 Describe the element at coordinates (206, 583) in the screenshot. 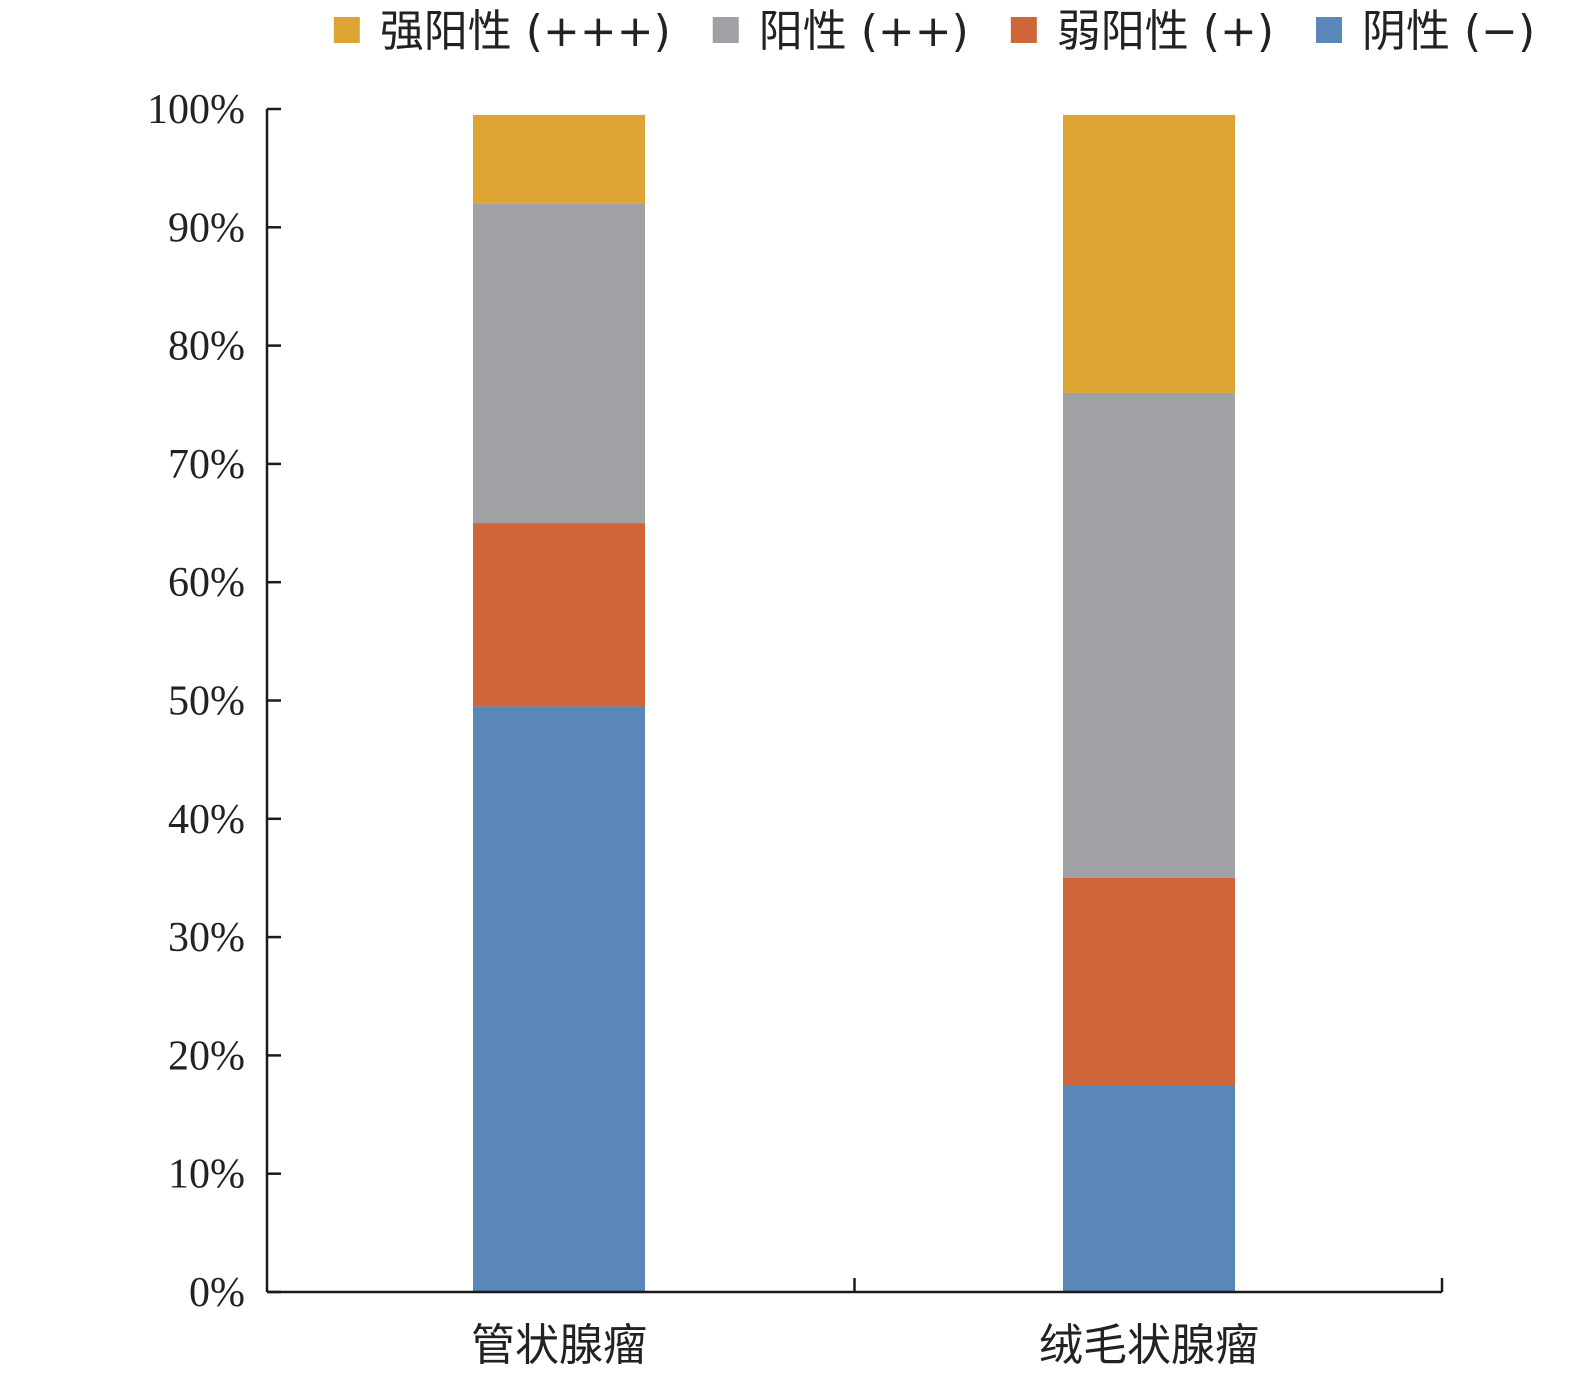

I see `y-tick-label: 60%` at that location.